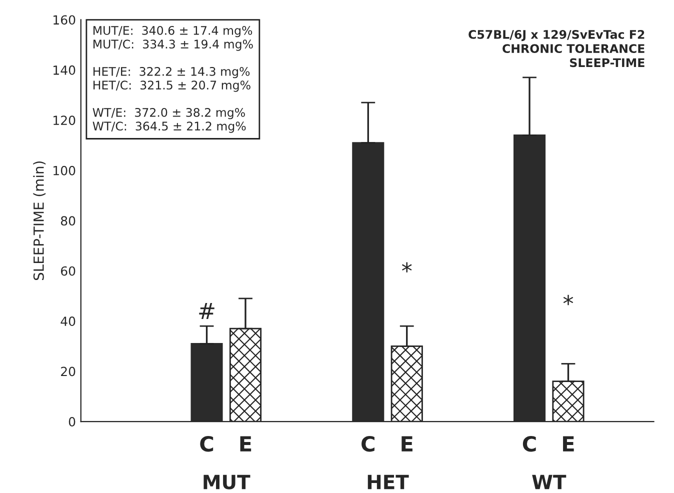  Describe the element at coordinates (68, 371) in the screenshot. I see `y-tick-label: 20` at that location.